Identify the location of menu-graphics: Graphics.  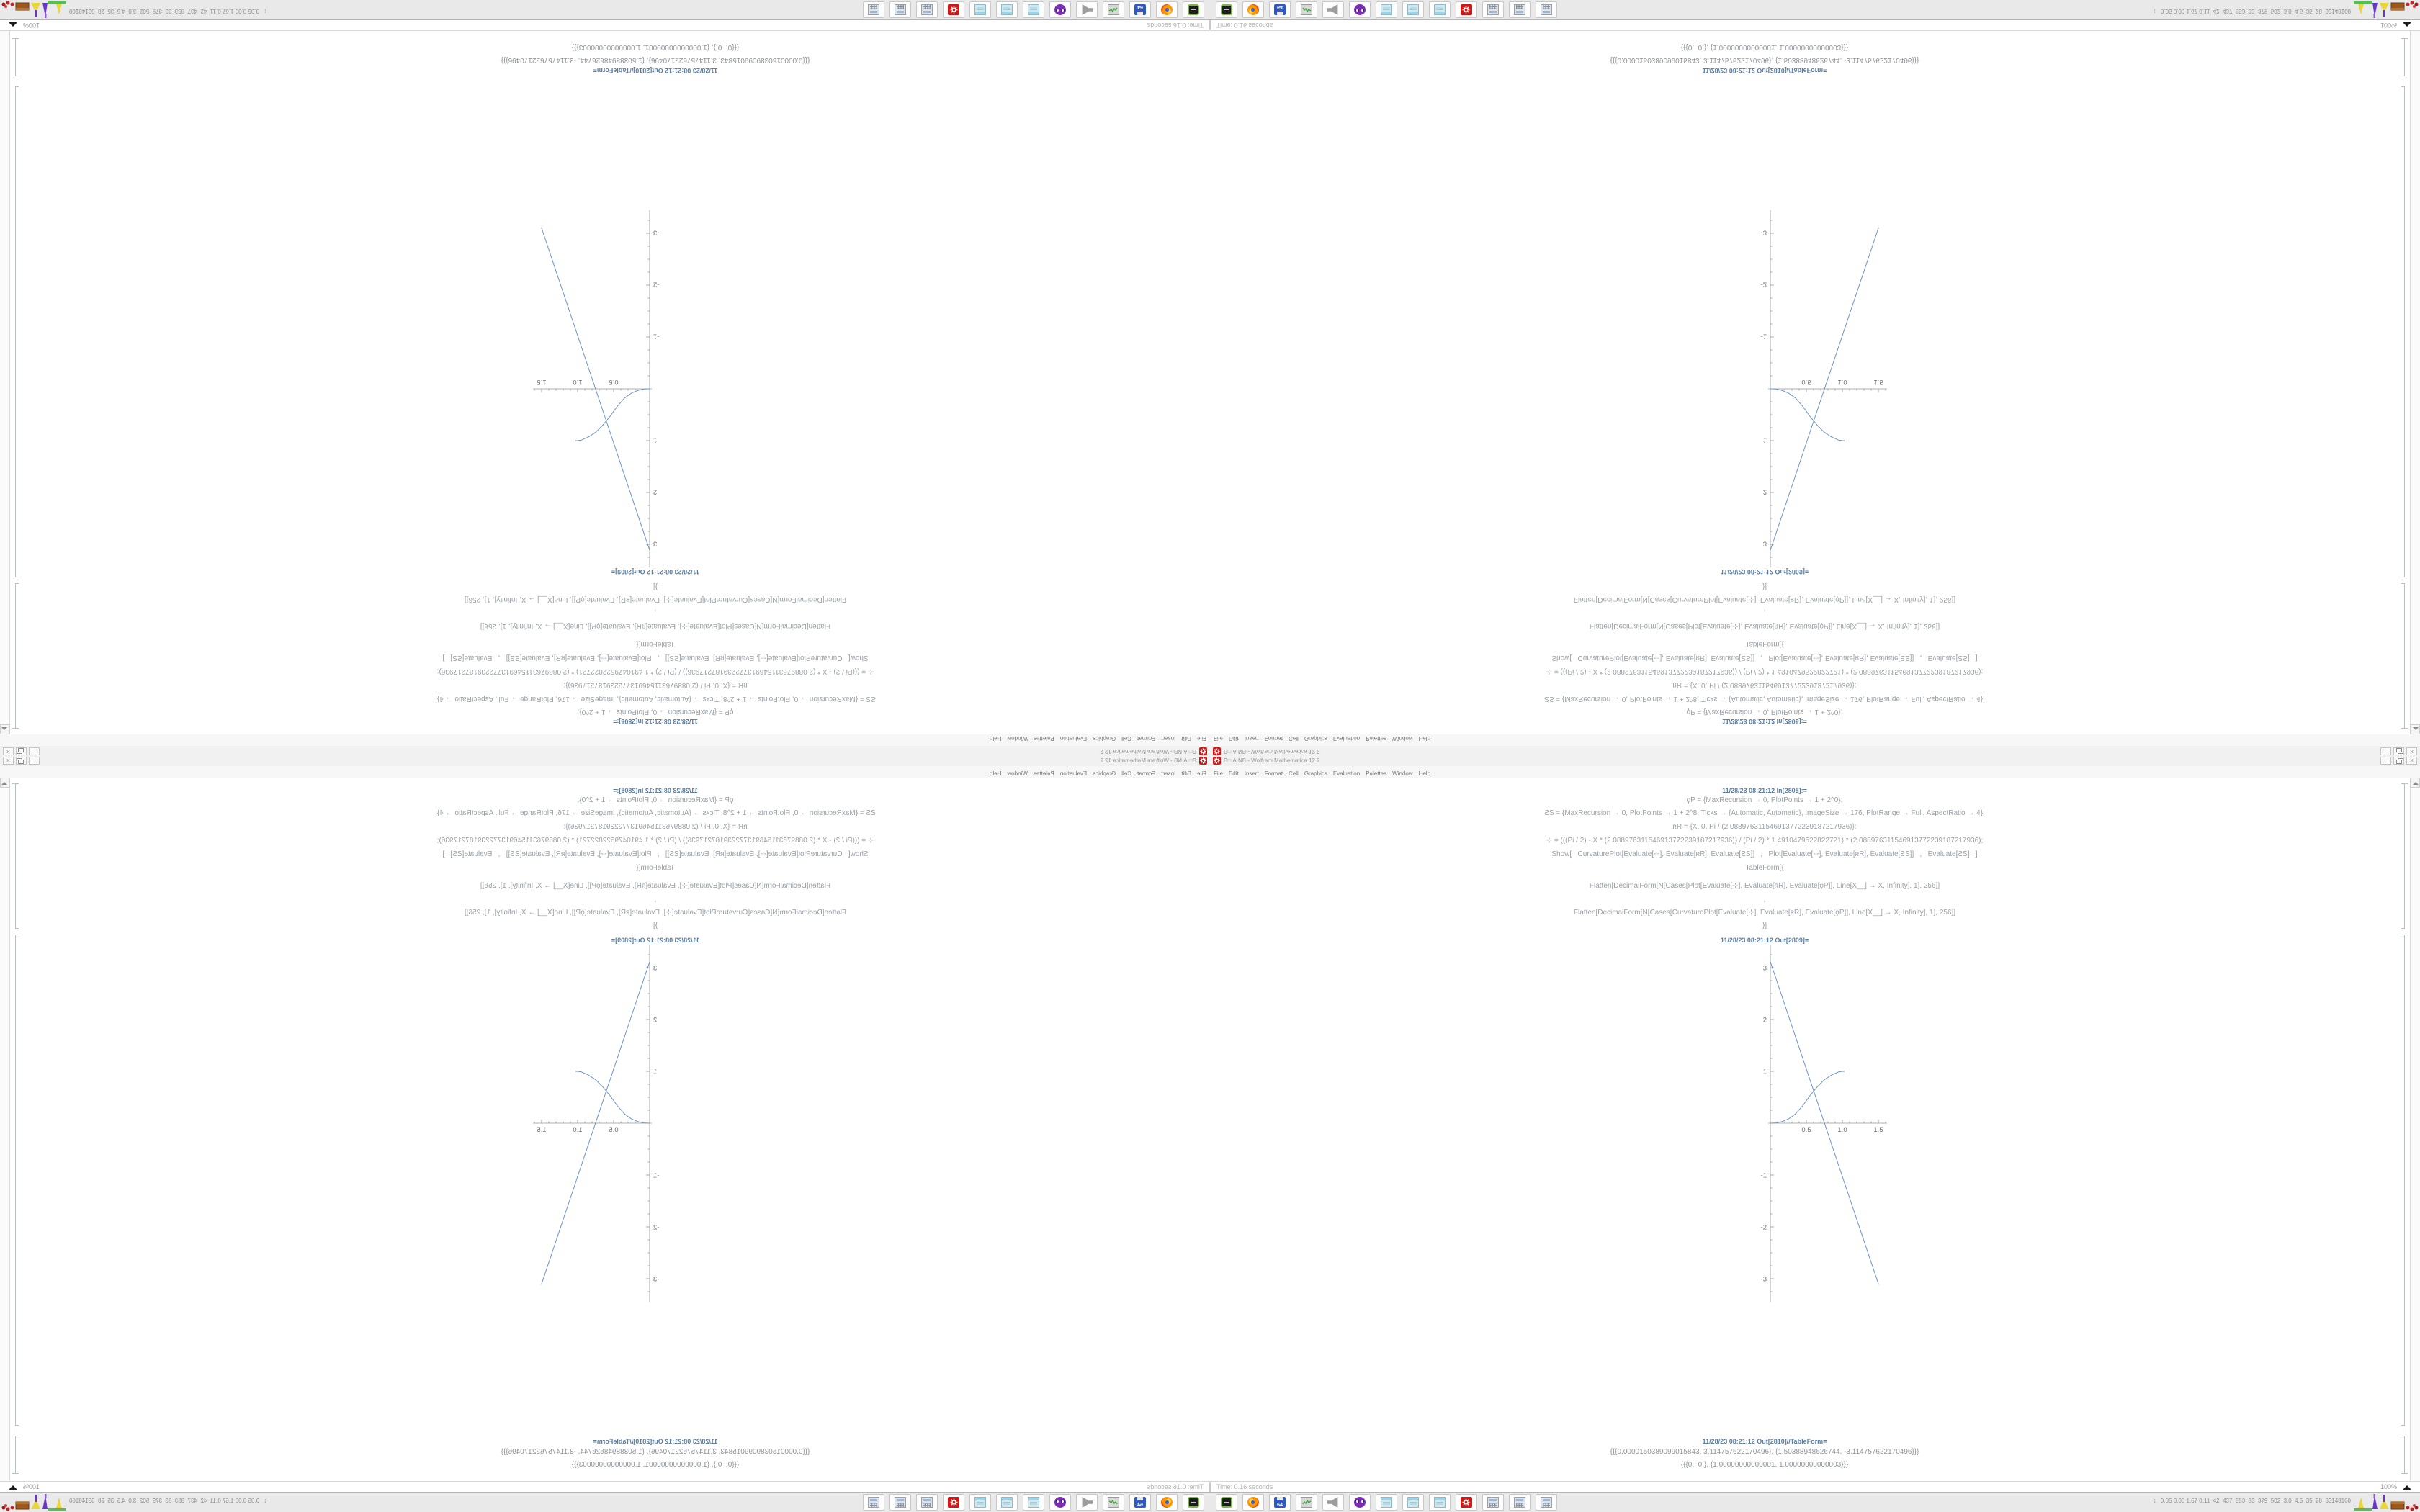
(1315, 773).